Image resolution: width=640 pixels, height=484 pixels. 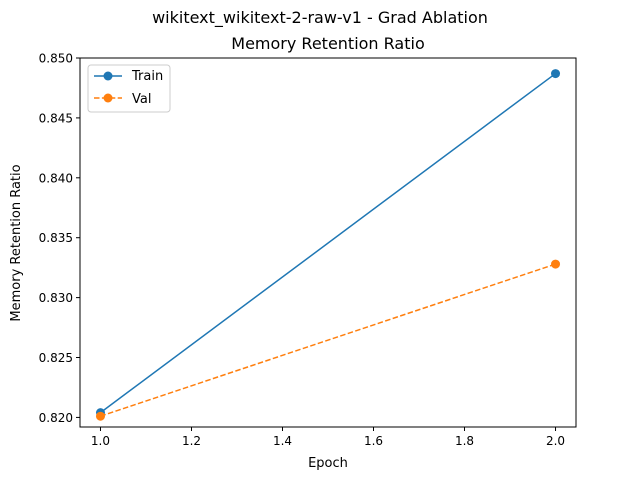 I want to click on y-tick-label: 0.850, so click(x=56, y=59).